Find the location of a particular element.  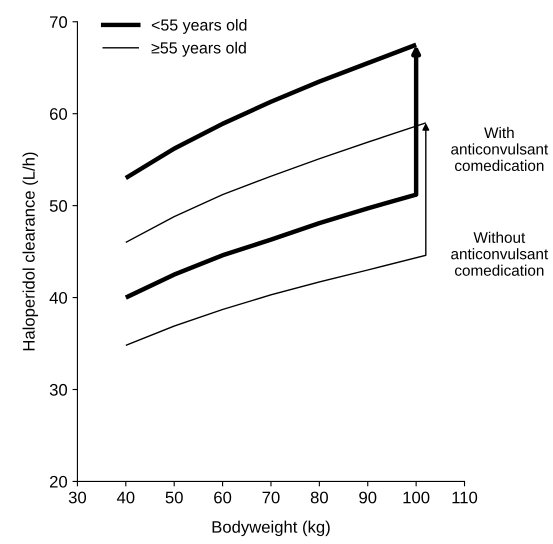

x-axis-title: Bodyweight (kg) is located at coordinates (271, 528).